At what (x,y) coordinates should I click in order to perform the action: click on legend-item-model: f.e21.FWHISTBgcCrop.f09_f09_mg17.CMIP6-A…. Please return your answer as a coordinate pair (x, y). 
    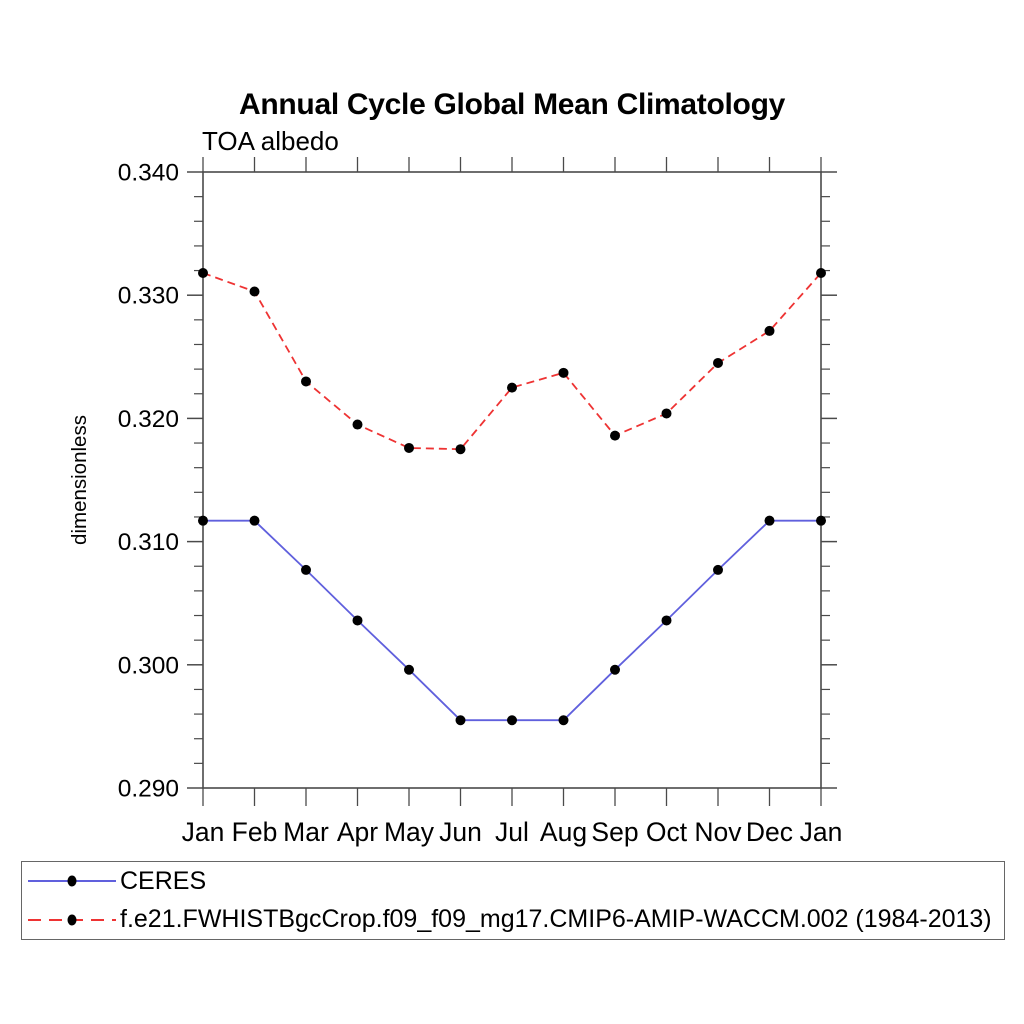
    Looking at the image, I should click on (513, 920).